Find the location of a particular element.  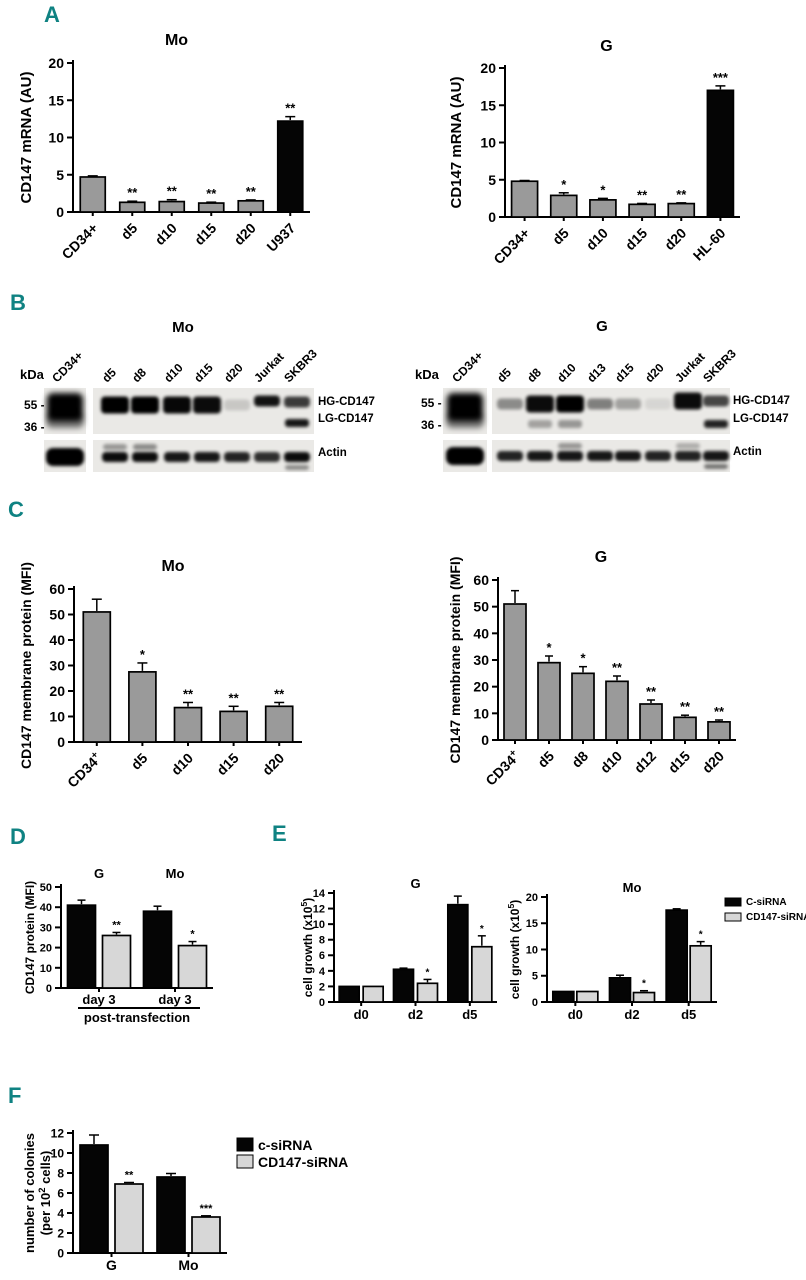

y-tick-label: 4 is located at coordinates (60, 1213).